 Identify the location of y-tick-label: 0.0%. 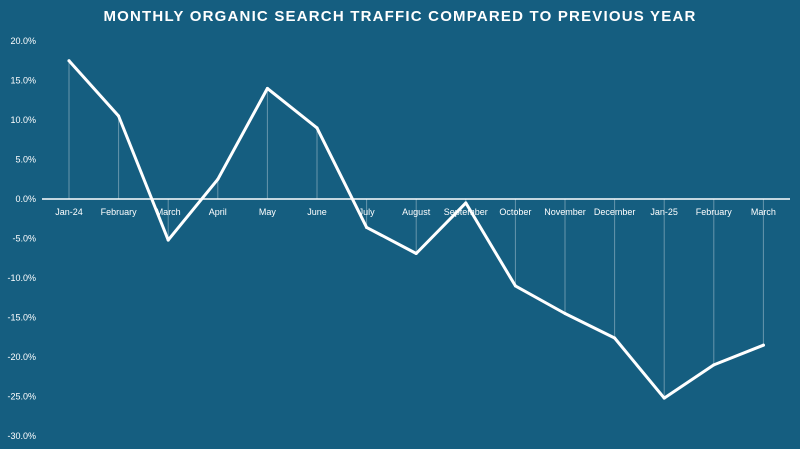
(25, 199).